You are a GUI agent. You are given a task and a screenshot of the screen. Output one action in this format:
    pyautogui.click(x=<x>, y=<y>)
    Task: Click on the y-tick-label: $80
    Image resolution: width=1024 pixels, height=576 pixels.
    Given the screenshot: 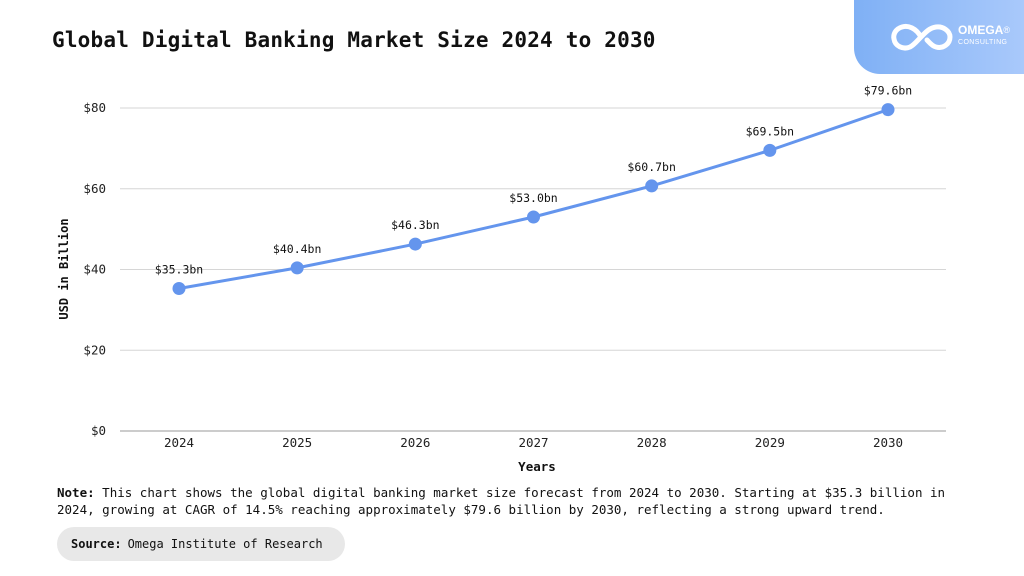 What is the action you would take?
    pyautogui.click(x=94, y=107)
    